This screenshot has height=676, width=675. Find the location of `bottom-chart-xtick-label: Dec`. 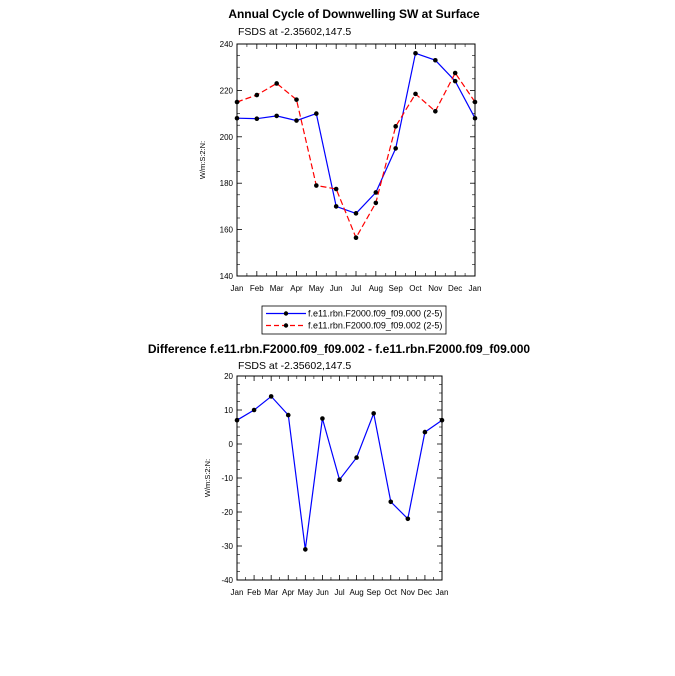

bottom-chart-xtick-label: Dec is located at coordinates (425, 592).